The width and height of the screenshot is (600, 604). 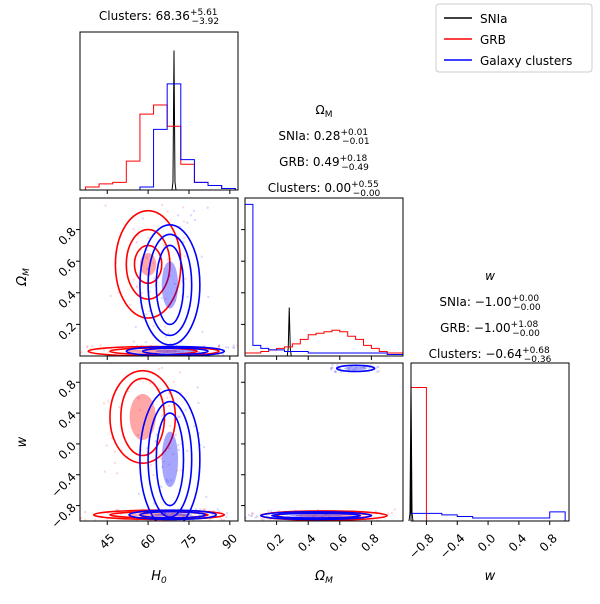 What do you see at coordinates (22, 441) in the screenshot?
I see `y-axis-label-w: w` at bounding box center [22, 441].